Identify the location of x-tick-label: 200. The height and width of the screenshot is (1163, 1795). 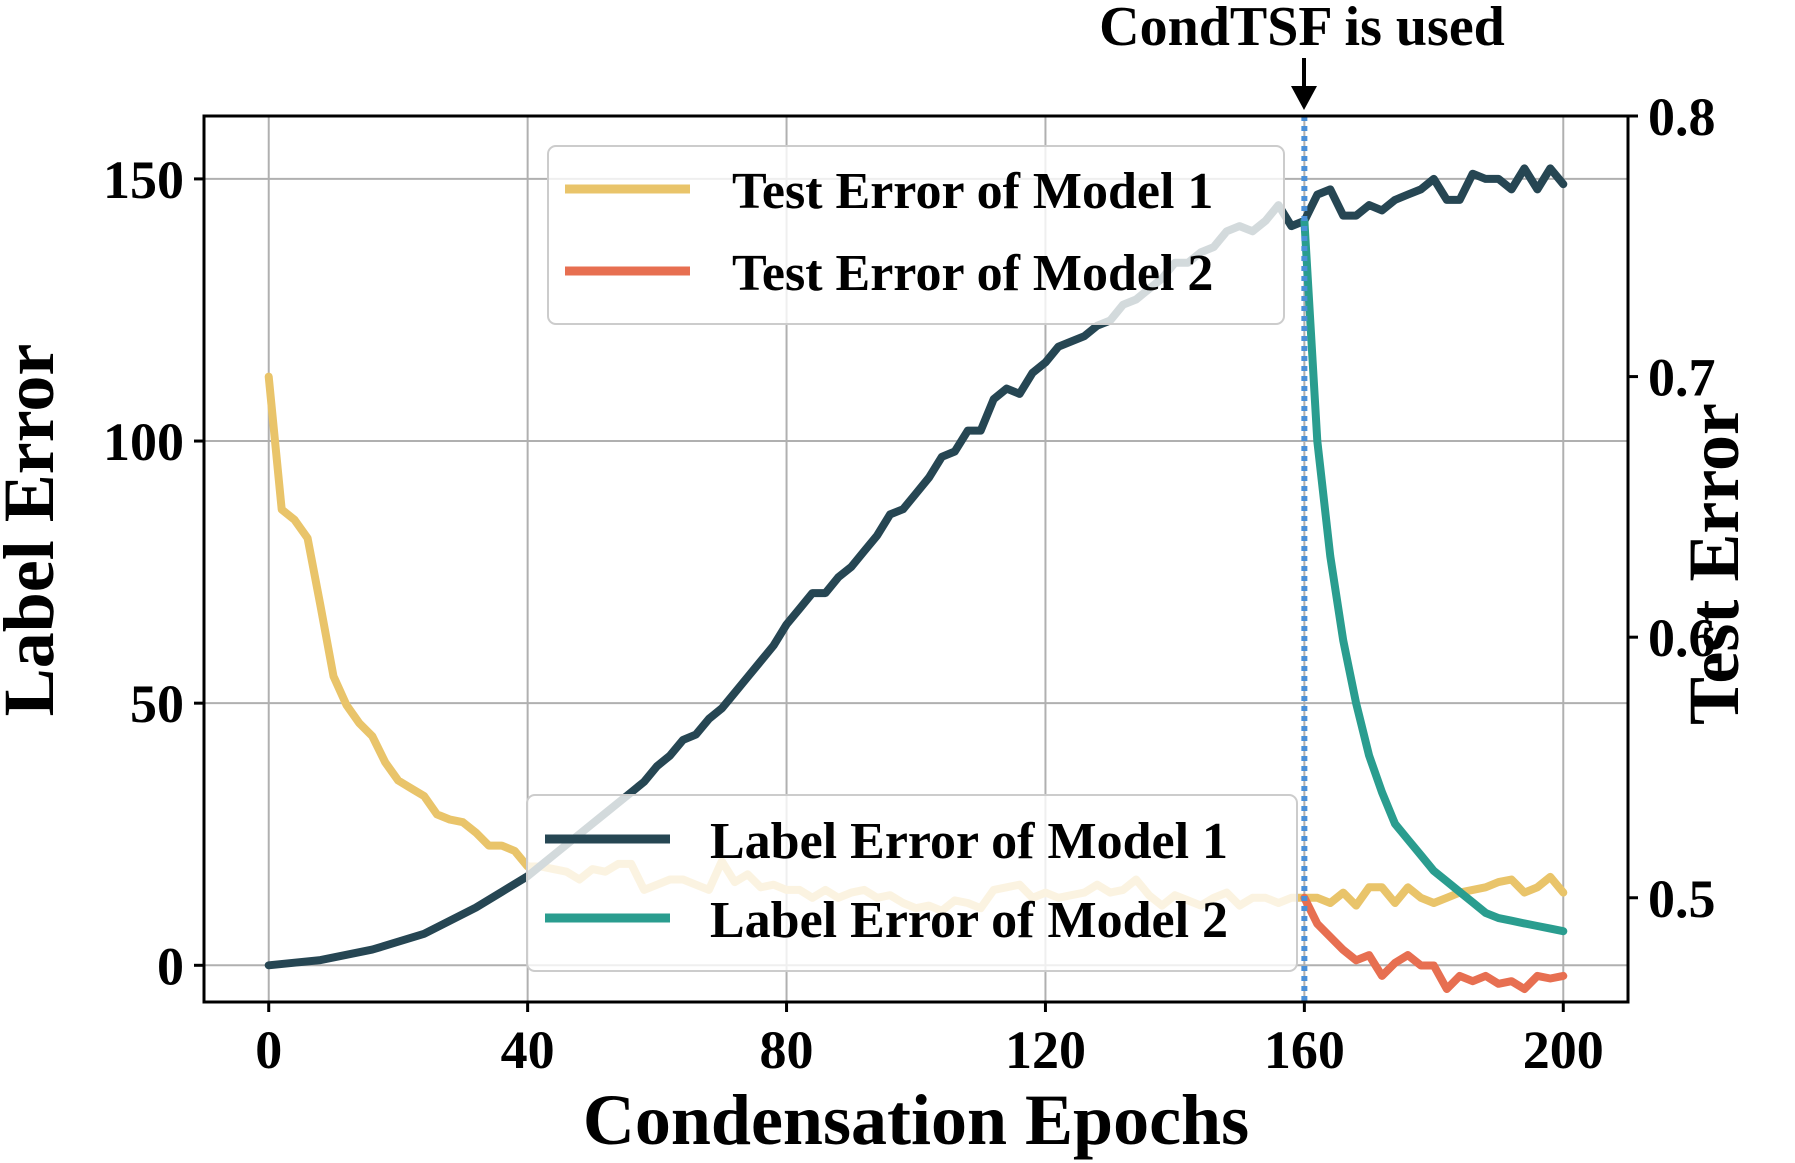
(1563, 1050).